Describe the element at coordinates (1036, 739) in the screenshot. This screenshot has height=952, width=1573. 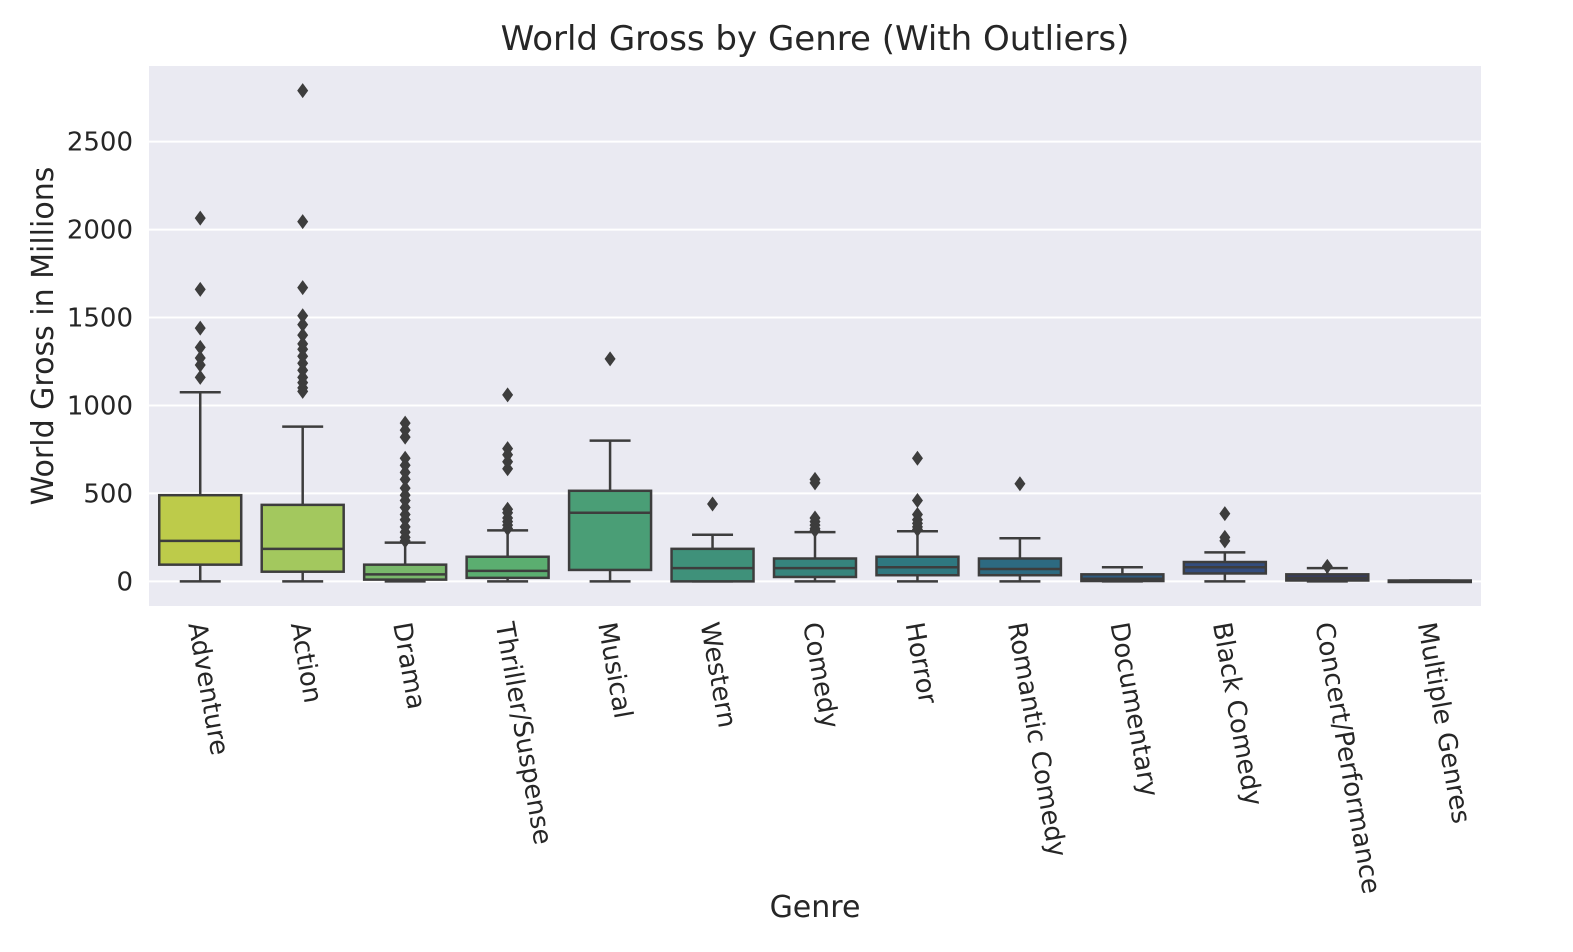
I see `x-tick-label: Romantic Comedy` at that location.